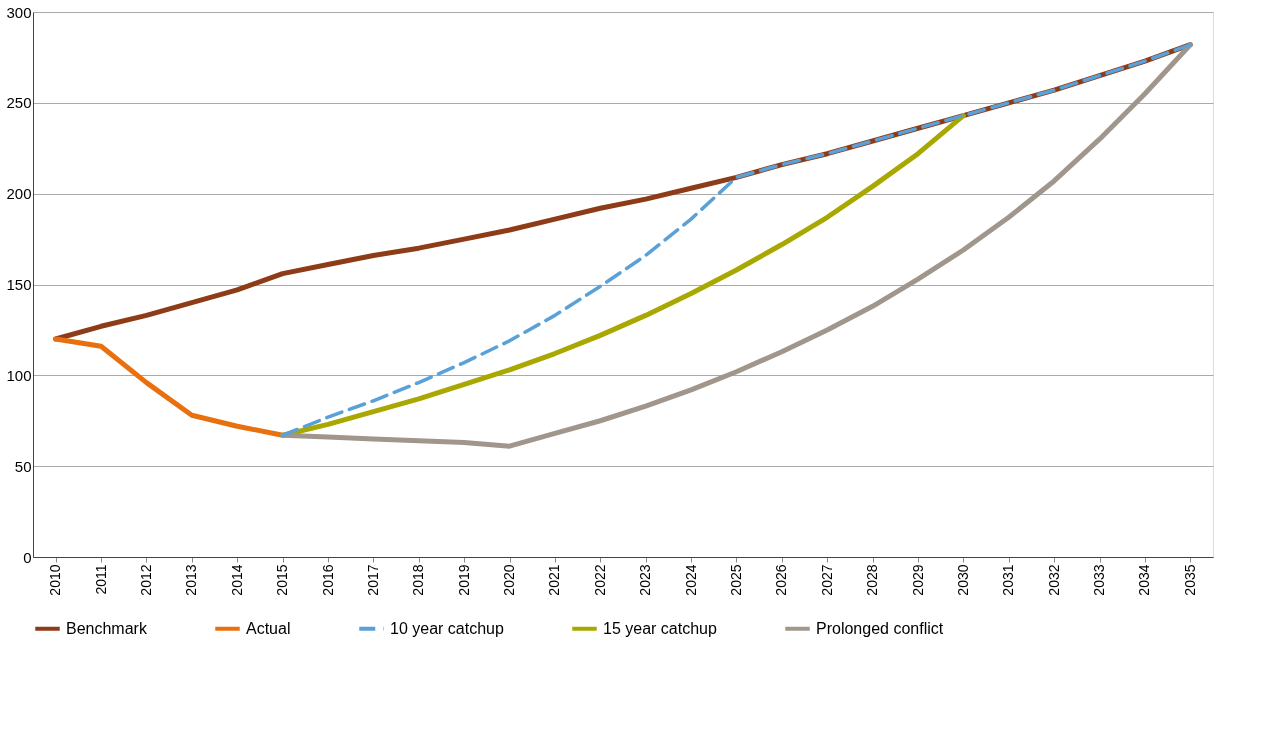 This screenshot has width=1279, height=747. I want to click on x-tick-label: 2019, so click(463, 580).